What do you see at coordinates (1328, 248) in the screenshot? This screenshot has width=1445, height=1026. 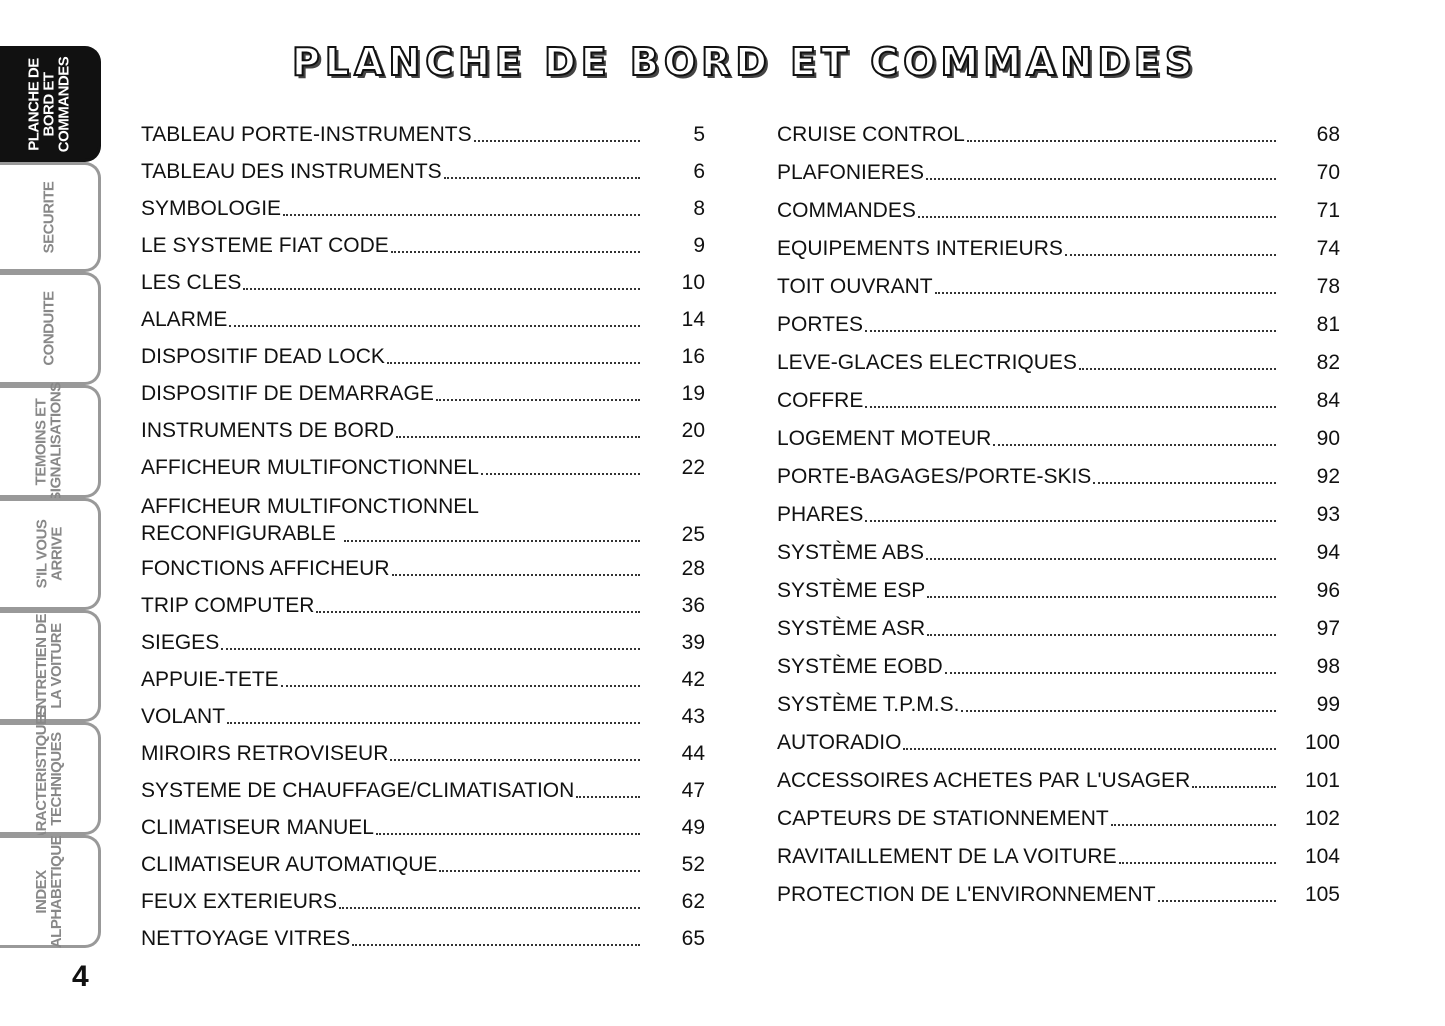 I see `toc-entry-page: 74` at bounding box center [1328, 248].